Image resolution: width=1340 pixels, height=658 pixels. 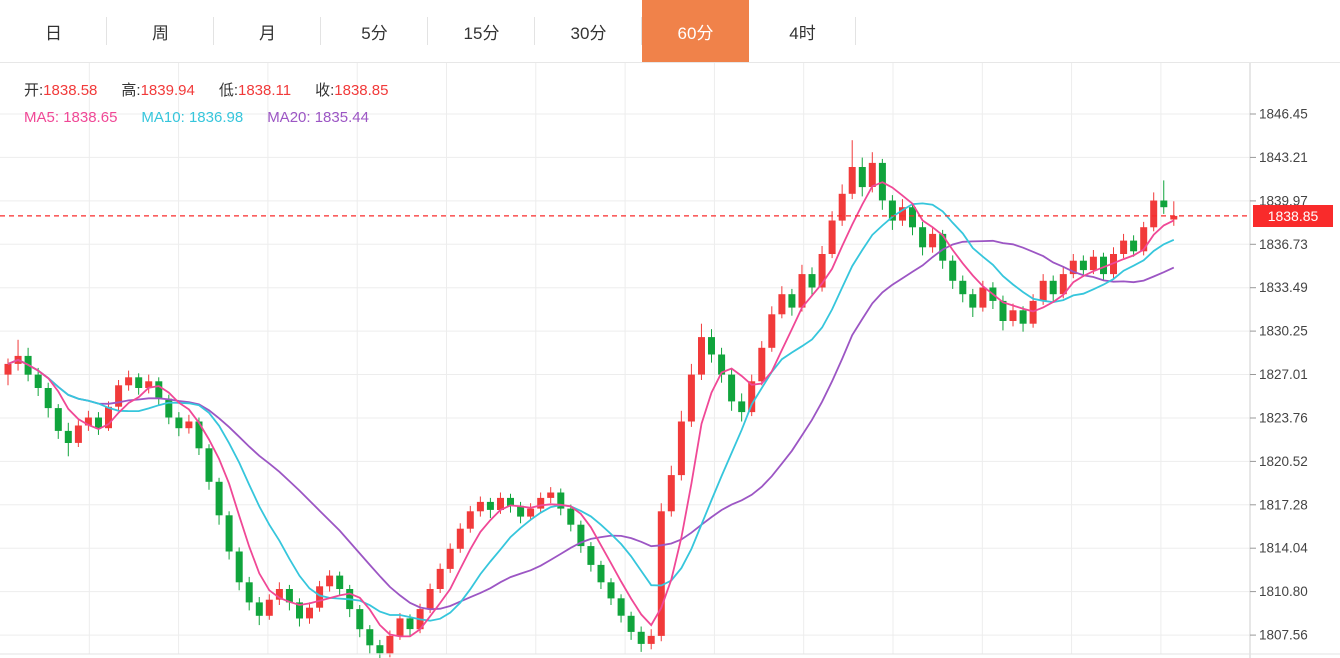 I want to click on timeframe-tabbar: 日周月 5分 15分 30分 60分 4时, so click(x=670, y=31).